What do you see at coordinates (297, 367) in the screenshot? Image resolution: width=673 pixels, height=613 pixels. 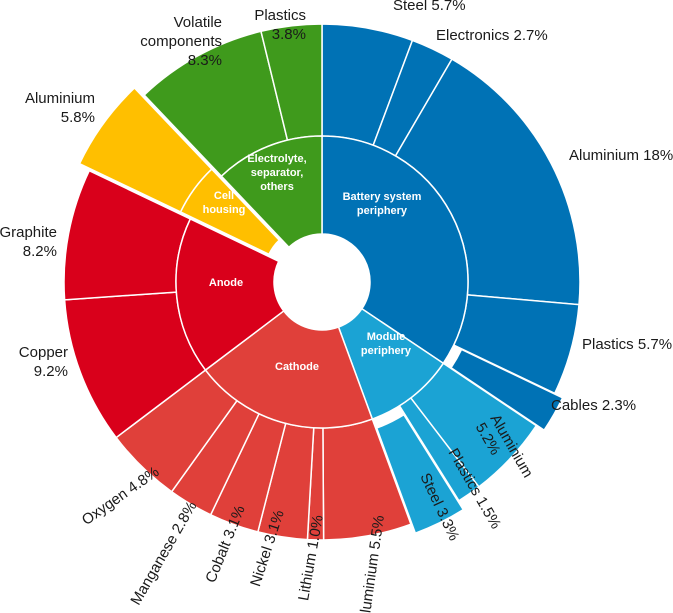 I see `inner-label-cathode: Cathode` at bounding box center [297, 367].